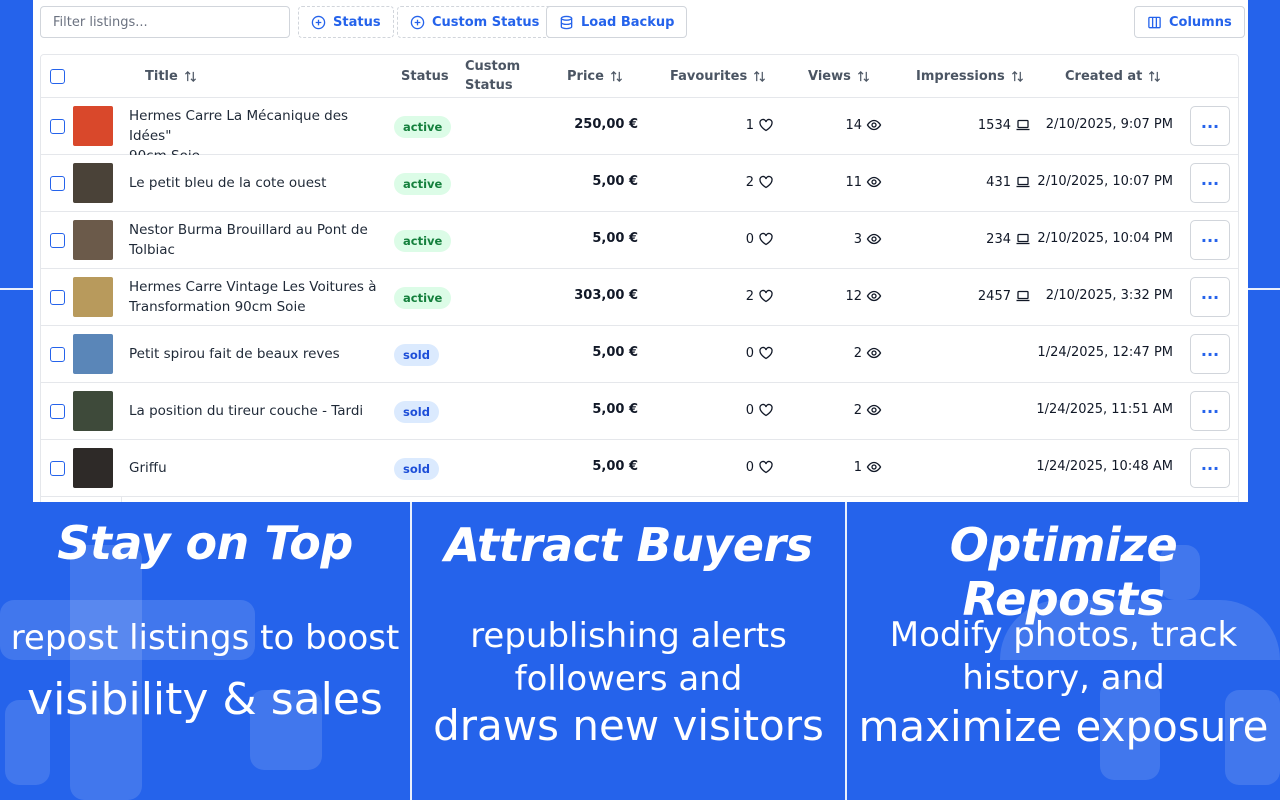 This screenshot has width=1280, height=800. What do you see at coordinates (874, 182) in the screenshot?
I see `eye-icon` at bounding box center [874, 182].